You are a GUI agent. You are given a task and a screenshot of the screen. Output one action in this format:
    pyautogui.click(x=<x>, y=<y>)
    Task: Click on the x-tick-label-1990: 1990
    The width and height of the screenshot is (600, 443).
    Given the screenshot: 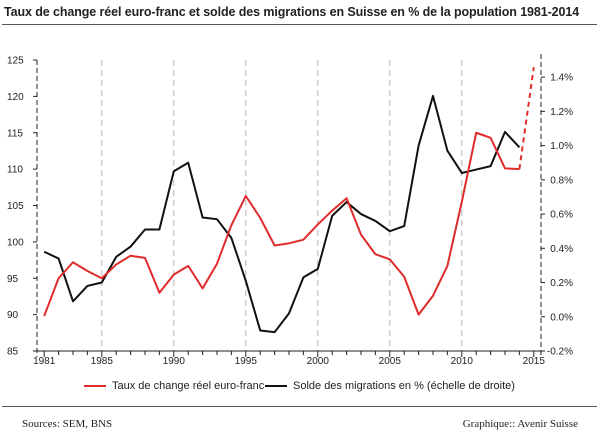 What is the action you would take?
    pyautogui.click(x=174, y=361)
    